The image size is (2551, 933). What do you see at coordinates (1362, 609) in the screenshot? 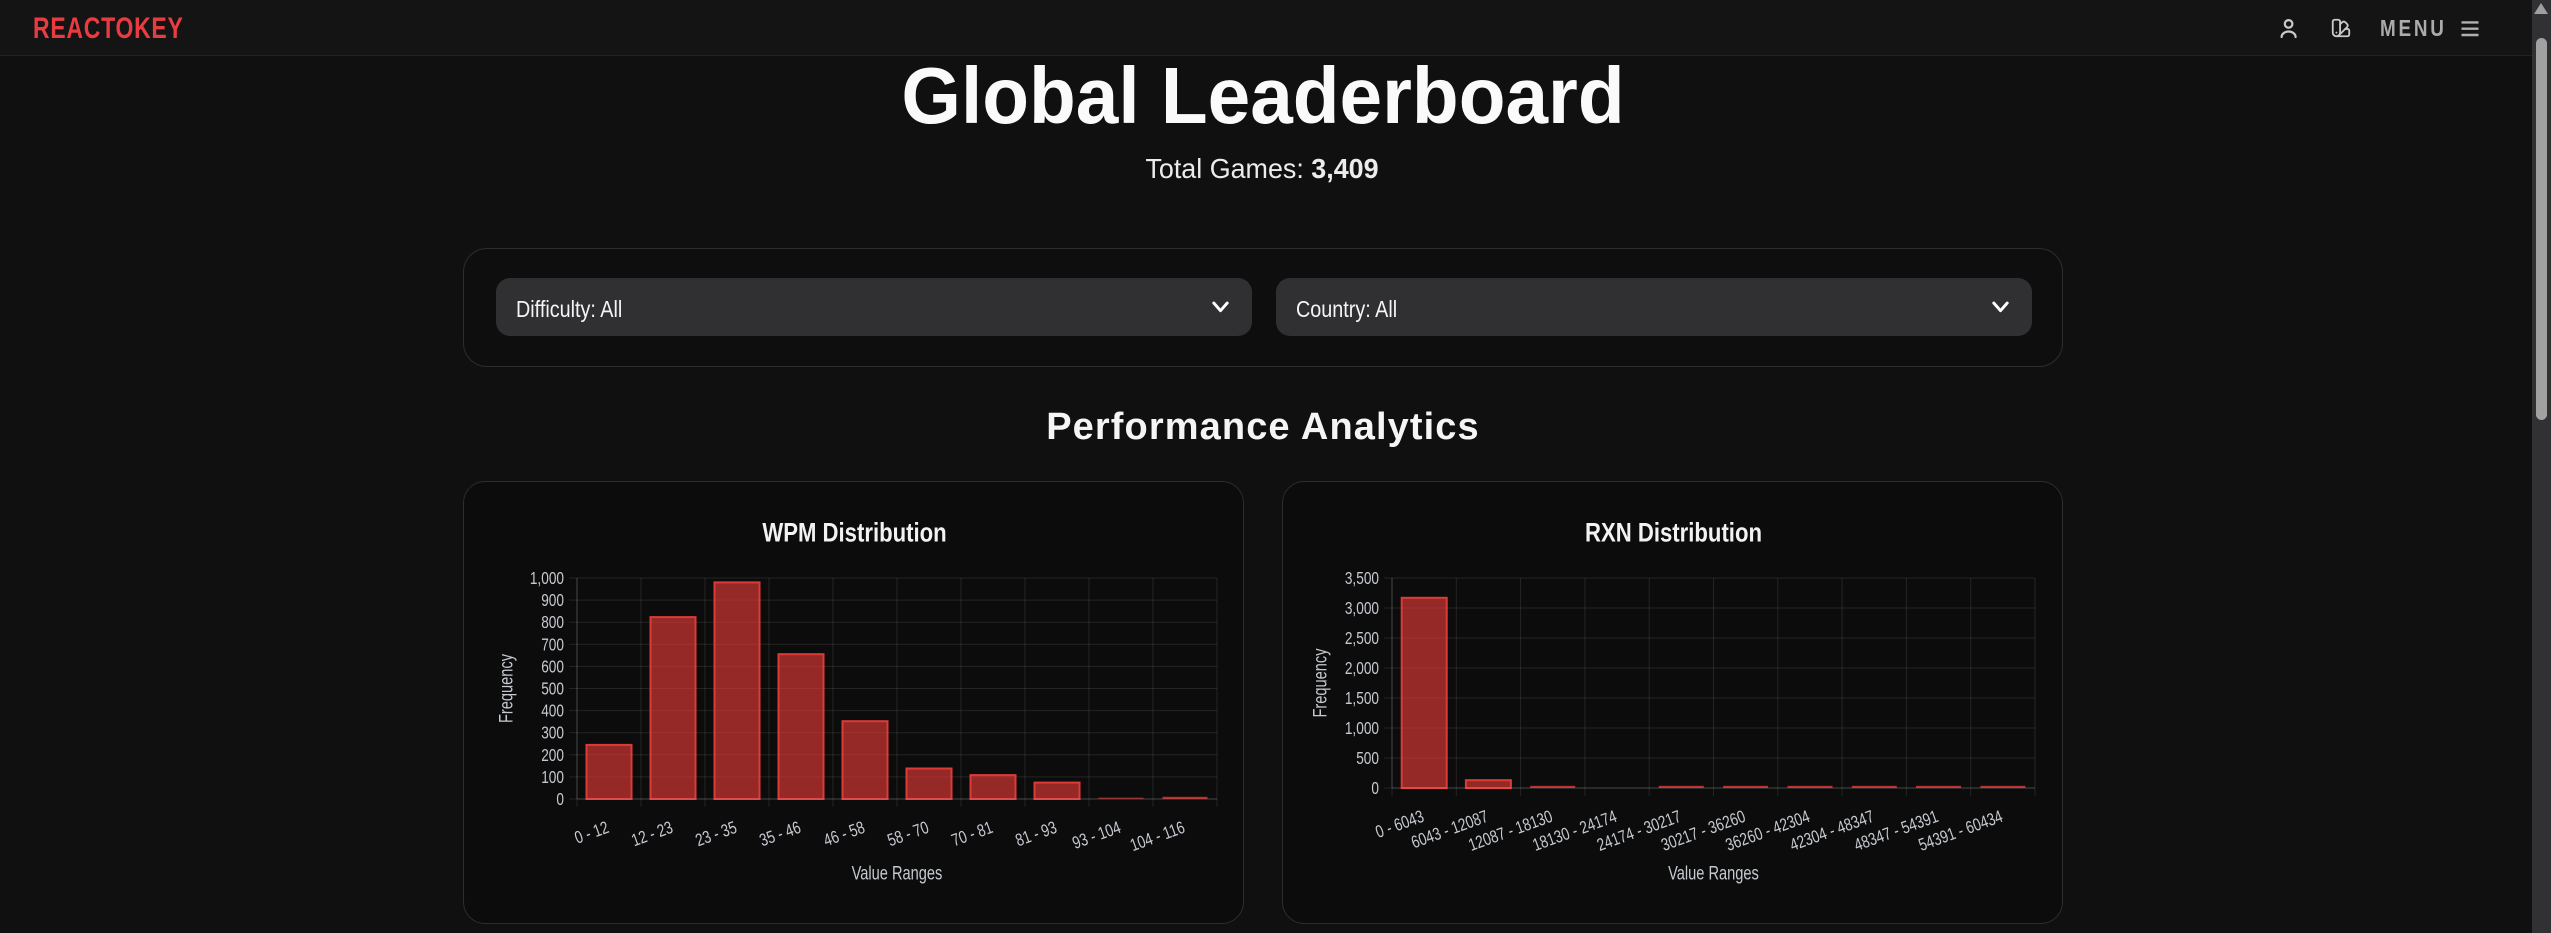
I see `svg-text: 3,000` at bounding box center [1362, 609].